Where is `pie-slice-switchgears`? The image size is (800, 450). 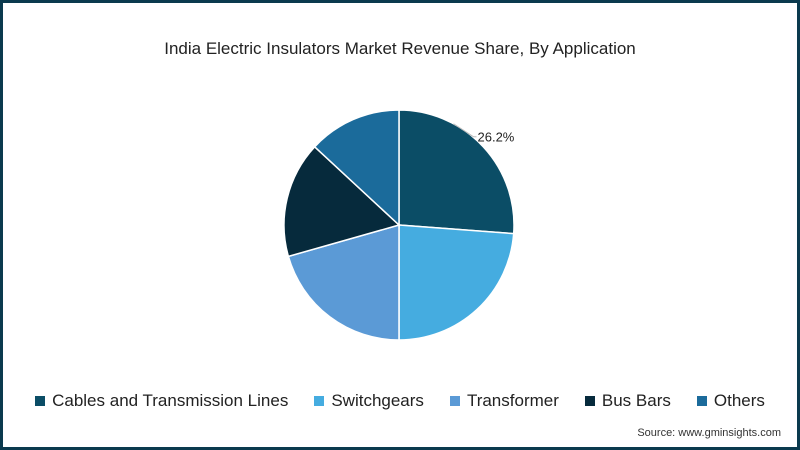
pie-slice-switchgears is located at coordinates (456, 282).